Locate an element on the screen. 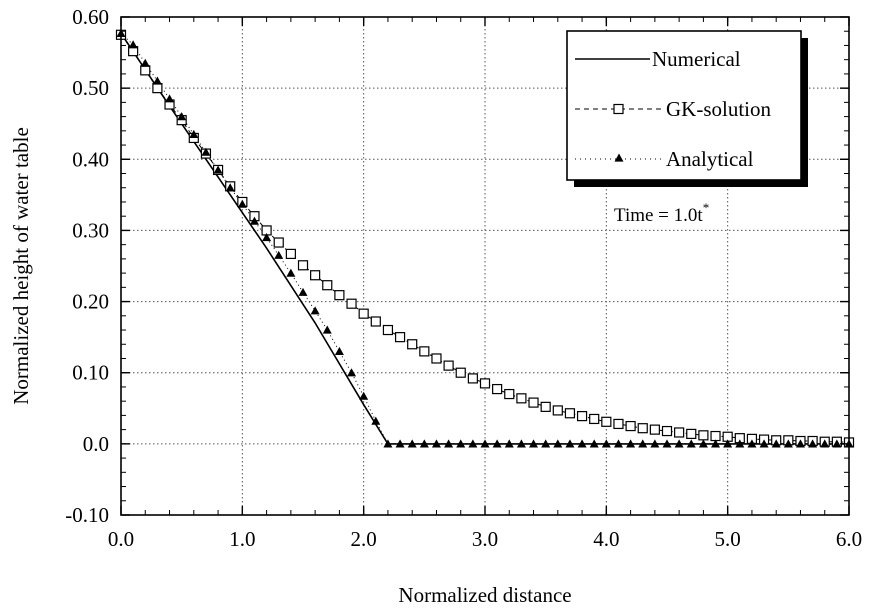 This screenshot has width=871, height=612. legend-entry-gk-solution: GK-solution is located at coordinates (719, 109).